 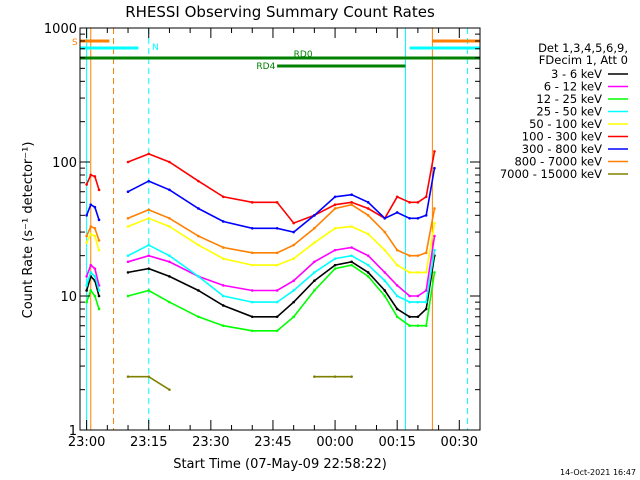 I want to click on flag-label: RD0, so click(x=303, y=55).